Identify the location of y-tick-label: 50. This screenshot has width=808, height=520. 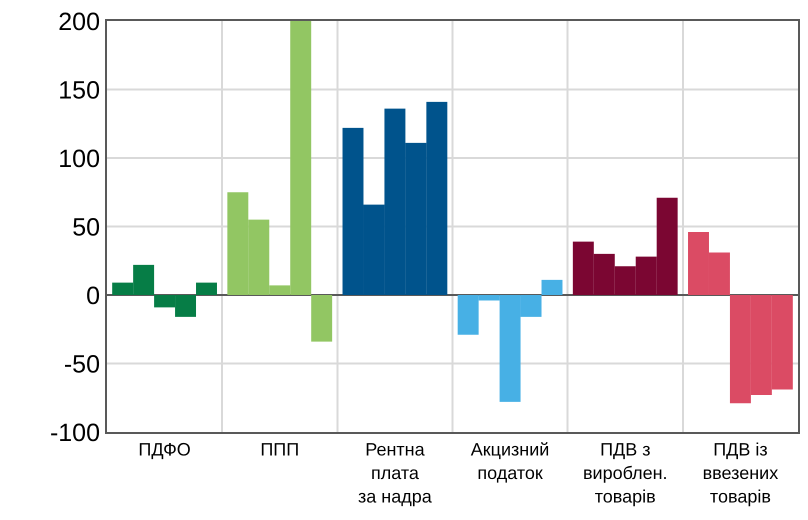
(86, 227).